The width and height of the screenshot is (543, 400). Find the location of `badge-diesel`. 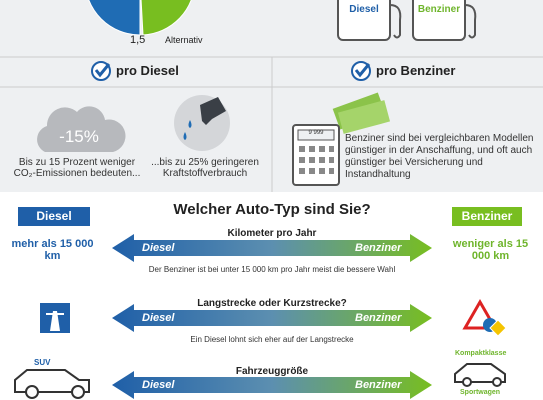

badge-diesel is located at coordinates (54, 216).